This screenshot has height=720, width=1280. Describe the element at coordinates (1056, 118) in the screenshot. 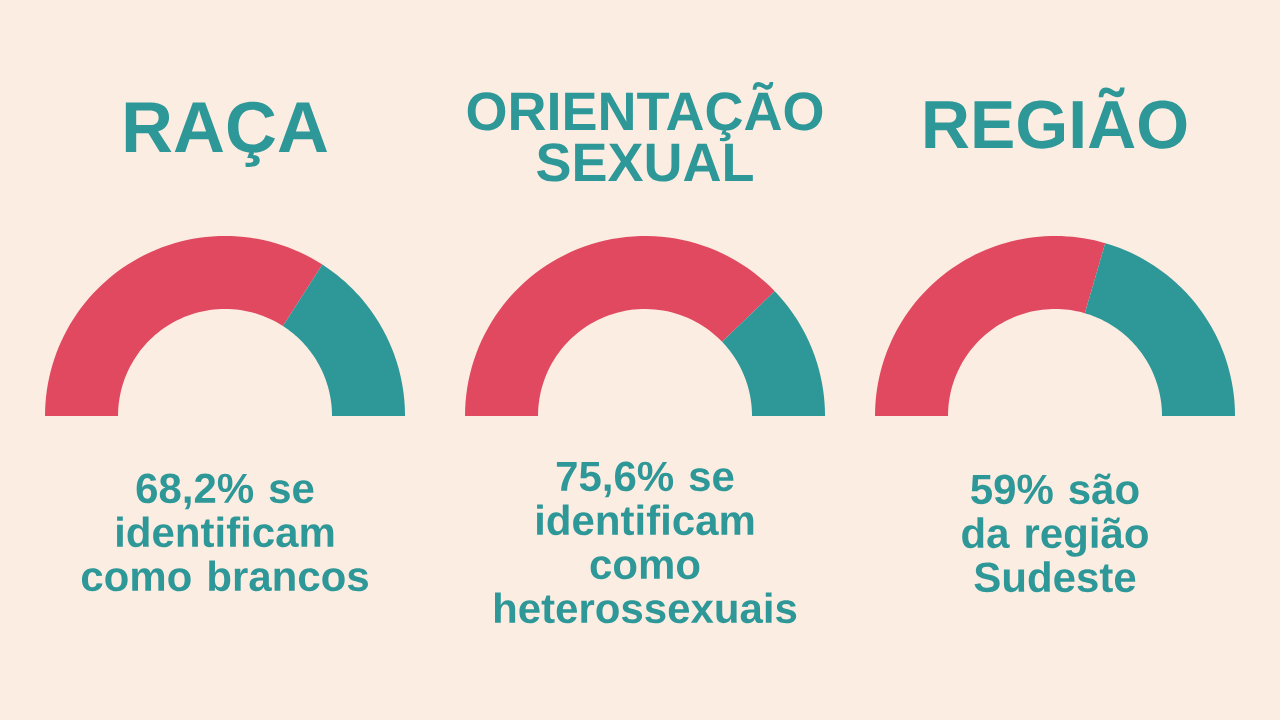

I see `chart-title: REGIÃO` at that location.